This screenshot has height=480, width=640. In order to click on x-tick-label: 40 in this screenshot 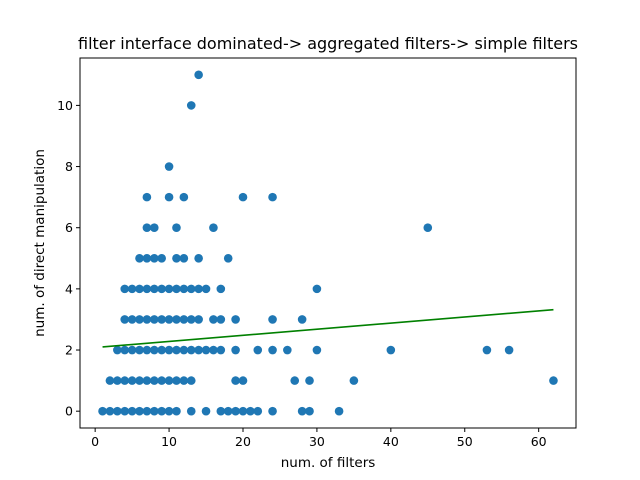, I will do `click(391, 441)`.